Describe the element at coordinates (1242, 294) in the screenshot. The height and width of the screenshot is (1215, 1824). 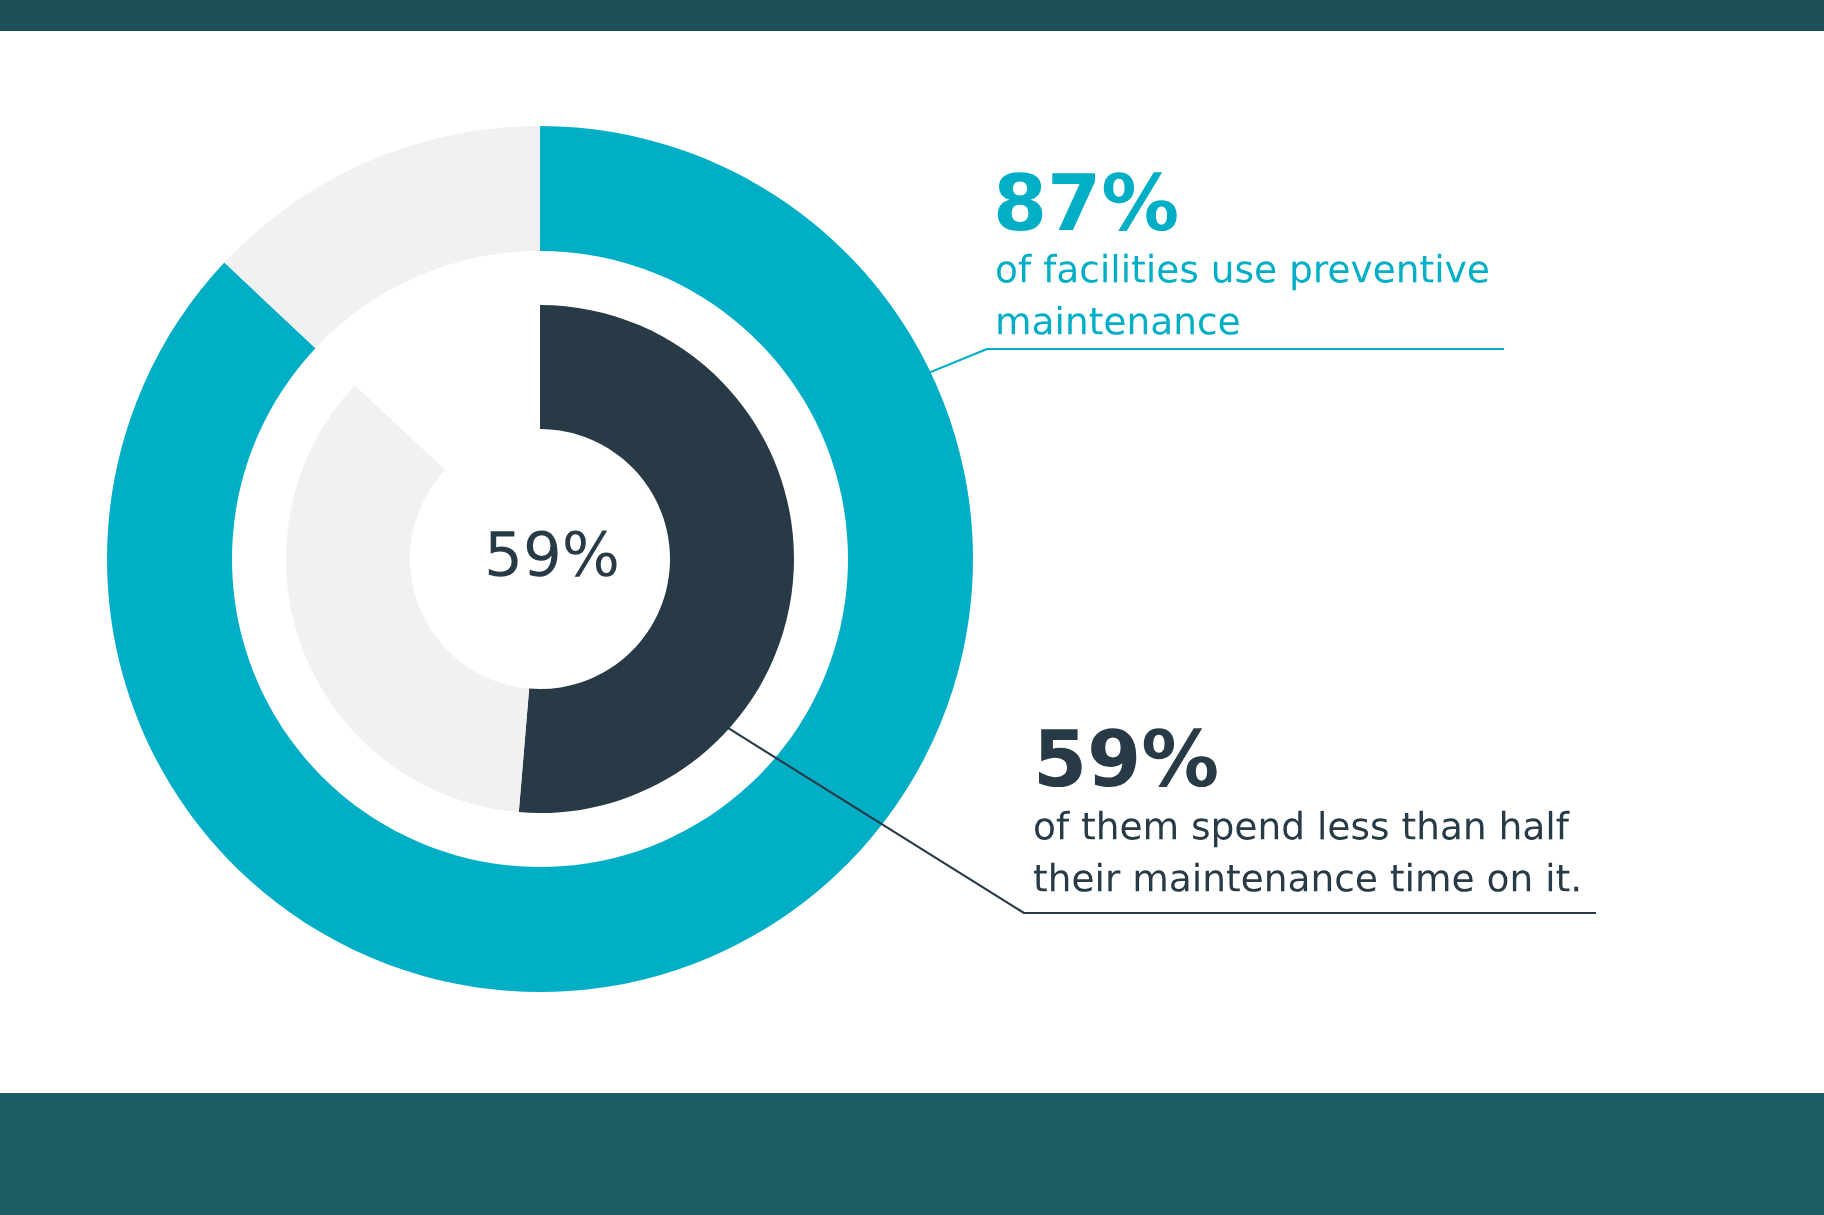
I see `text: of facilities use preventive maintenance` at that location.